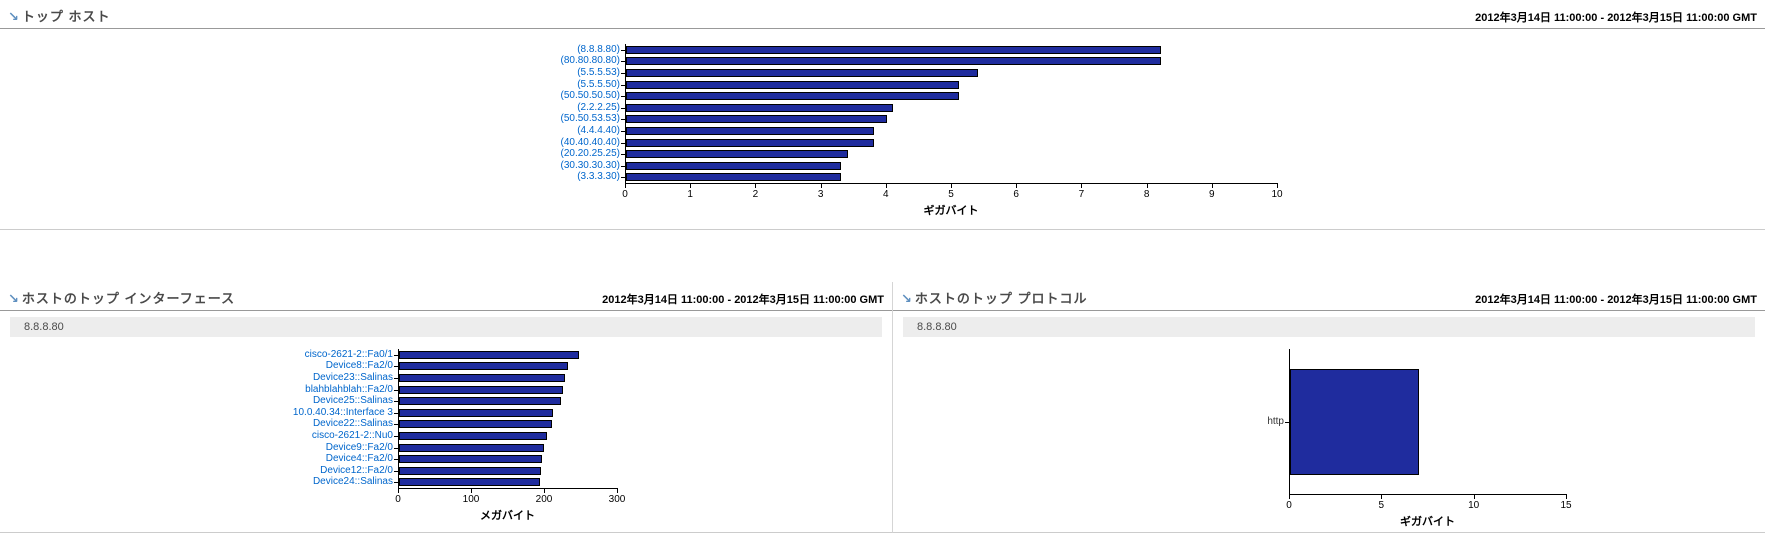 This screenshot has height=535, width=1765. Describe the element at coordinates (398, 500) in the screenshot. I see `x-axis-tick-label: 0` at that location.